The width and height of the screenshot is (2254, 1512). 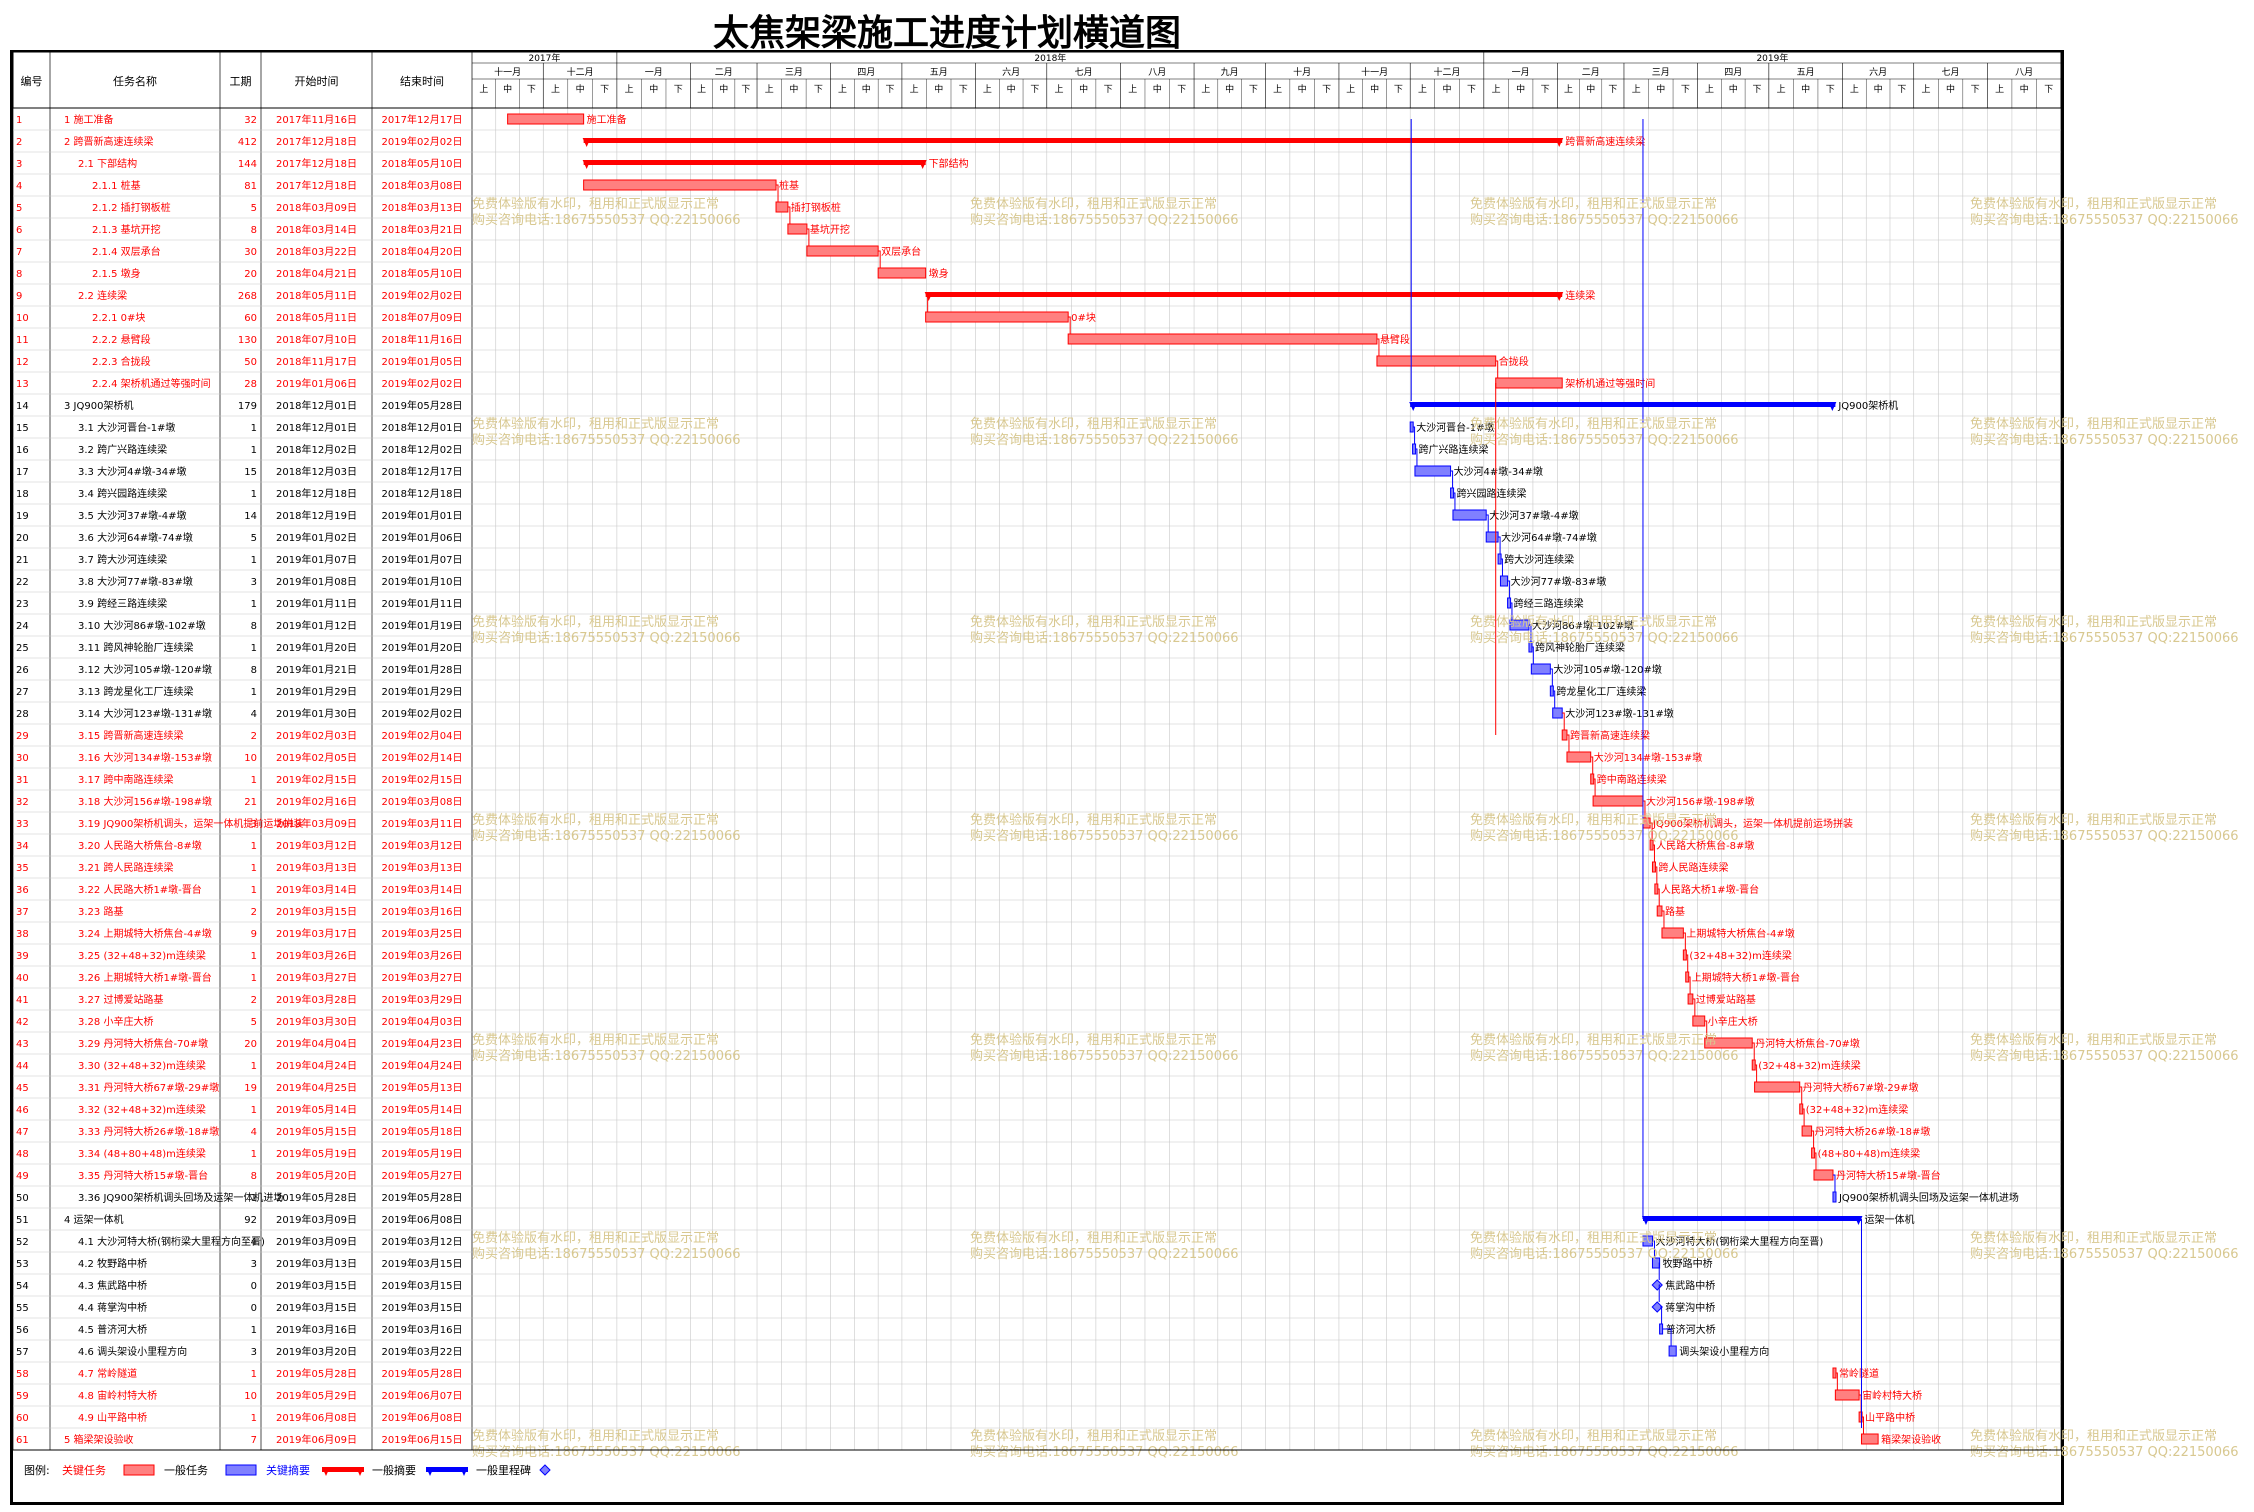 I want to click on task-end: 2019年01月07日, so click(x=422, y=559).